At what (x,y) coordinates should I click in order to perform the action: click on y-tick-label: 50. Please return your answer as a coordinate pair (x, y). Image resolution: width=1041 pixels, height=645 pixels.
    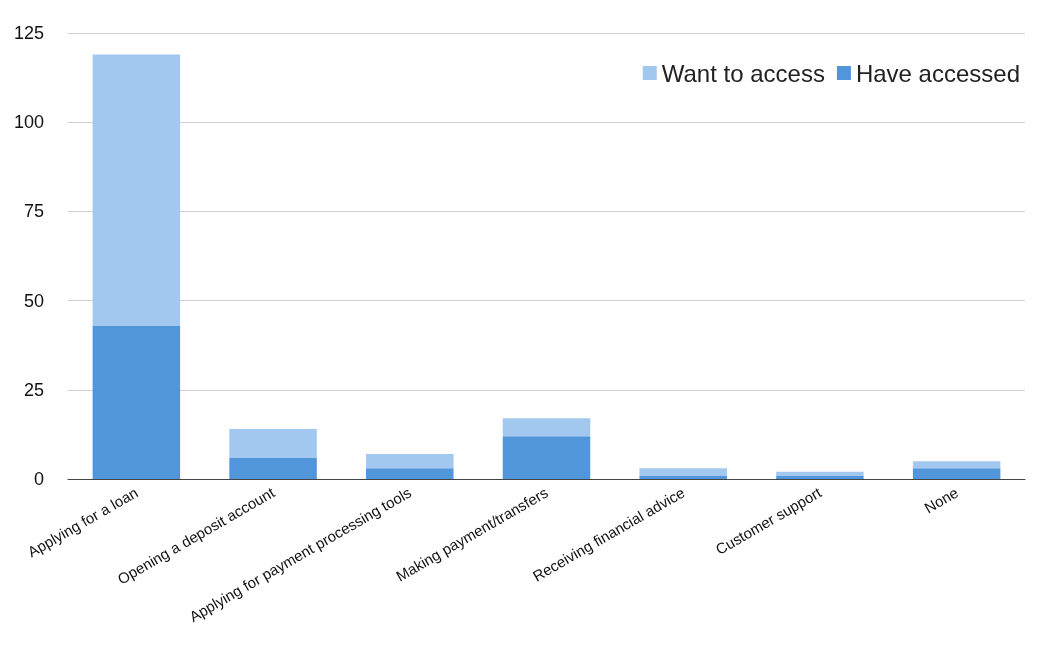
    Looking at the image, I should click on (33, 300).